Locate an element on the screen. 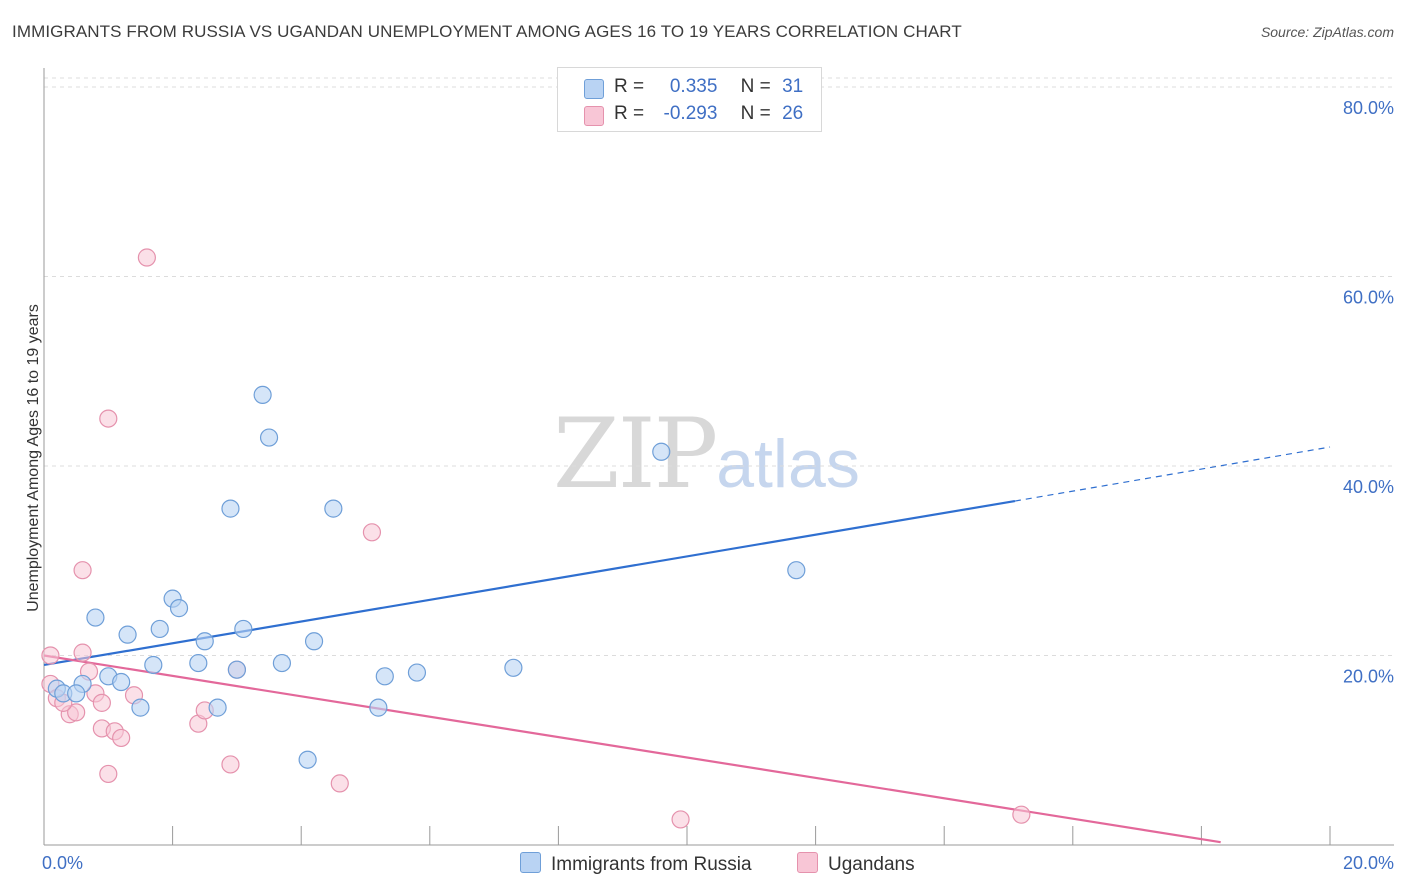  bottom-legend-ugandans: Ugandans is located at coordinates (856, 864).